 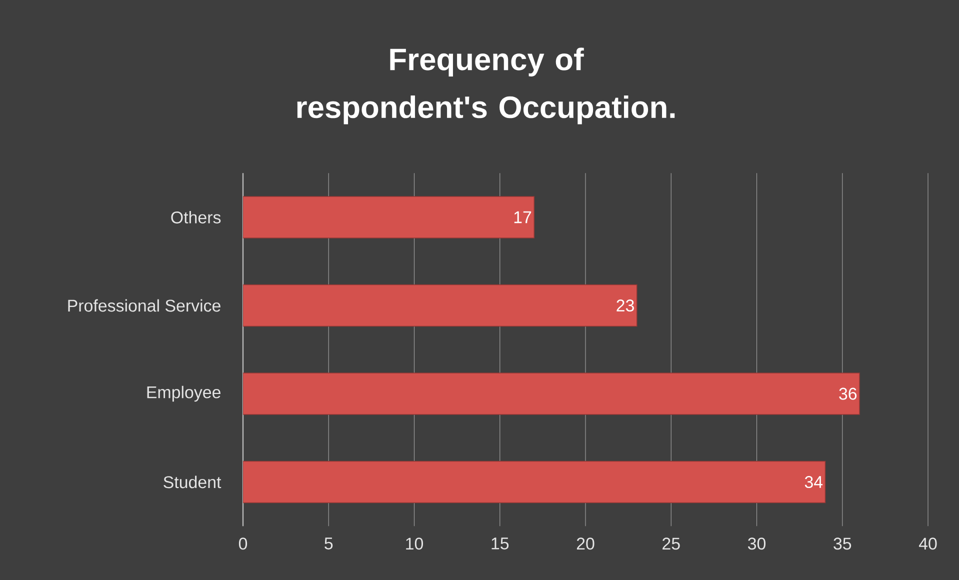 I want to click on data-label: 23, so click(x=625, y=306).